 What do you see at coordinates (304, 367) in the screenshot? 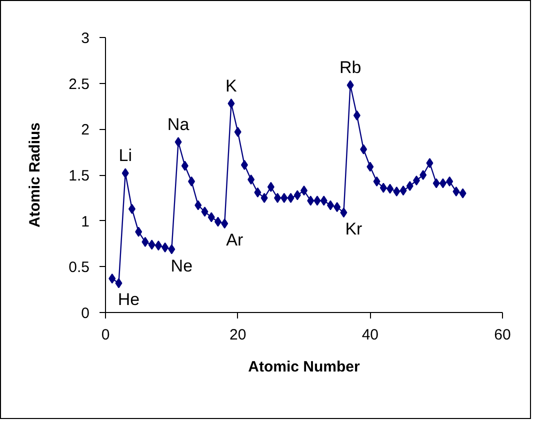
I see `x-axis-title: Atomic Number` at bounding box center [304, 367].